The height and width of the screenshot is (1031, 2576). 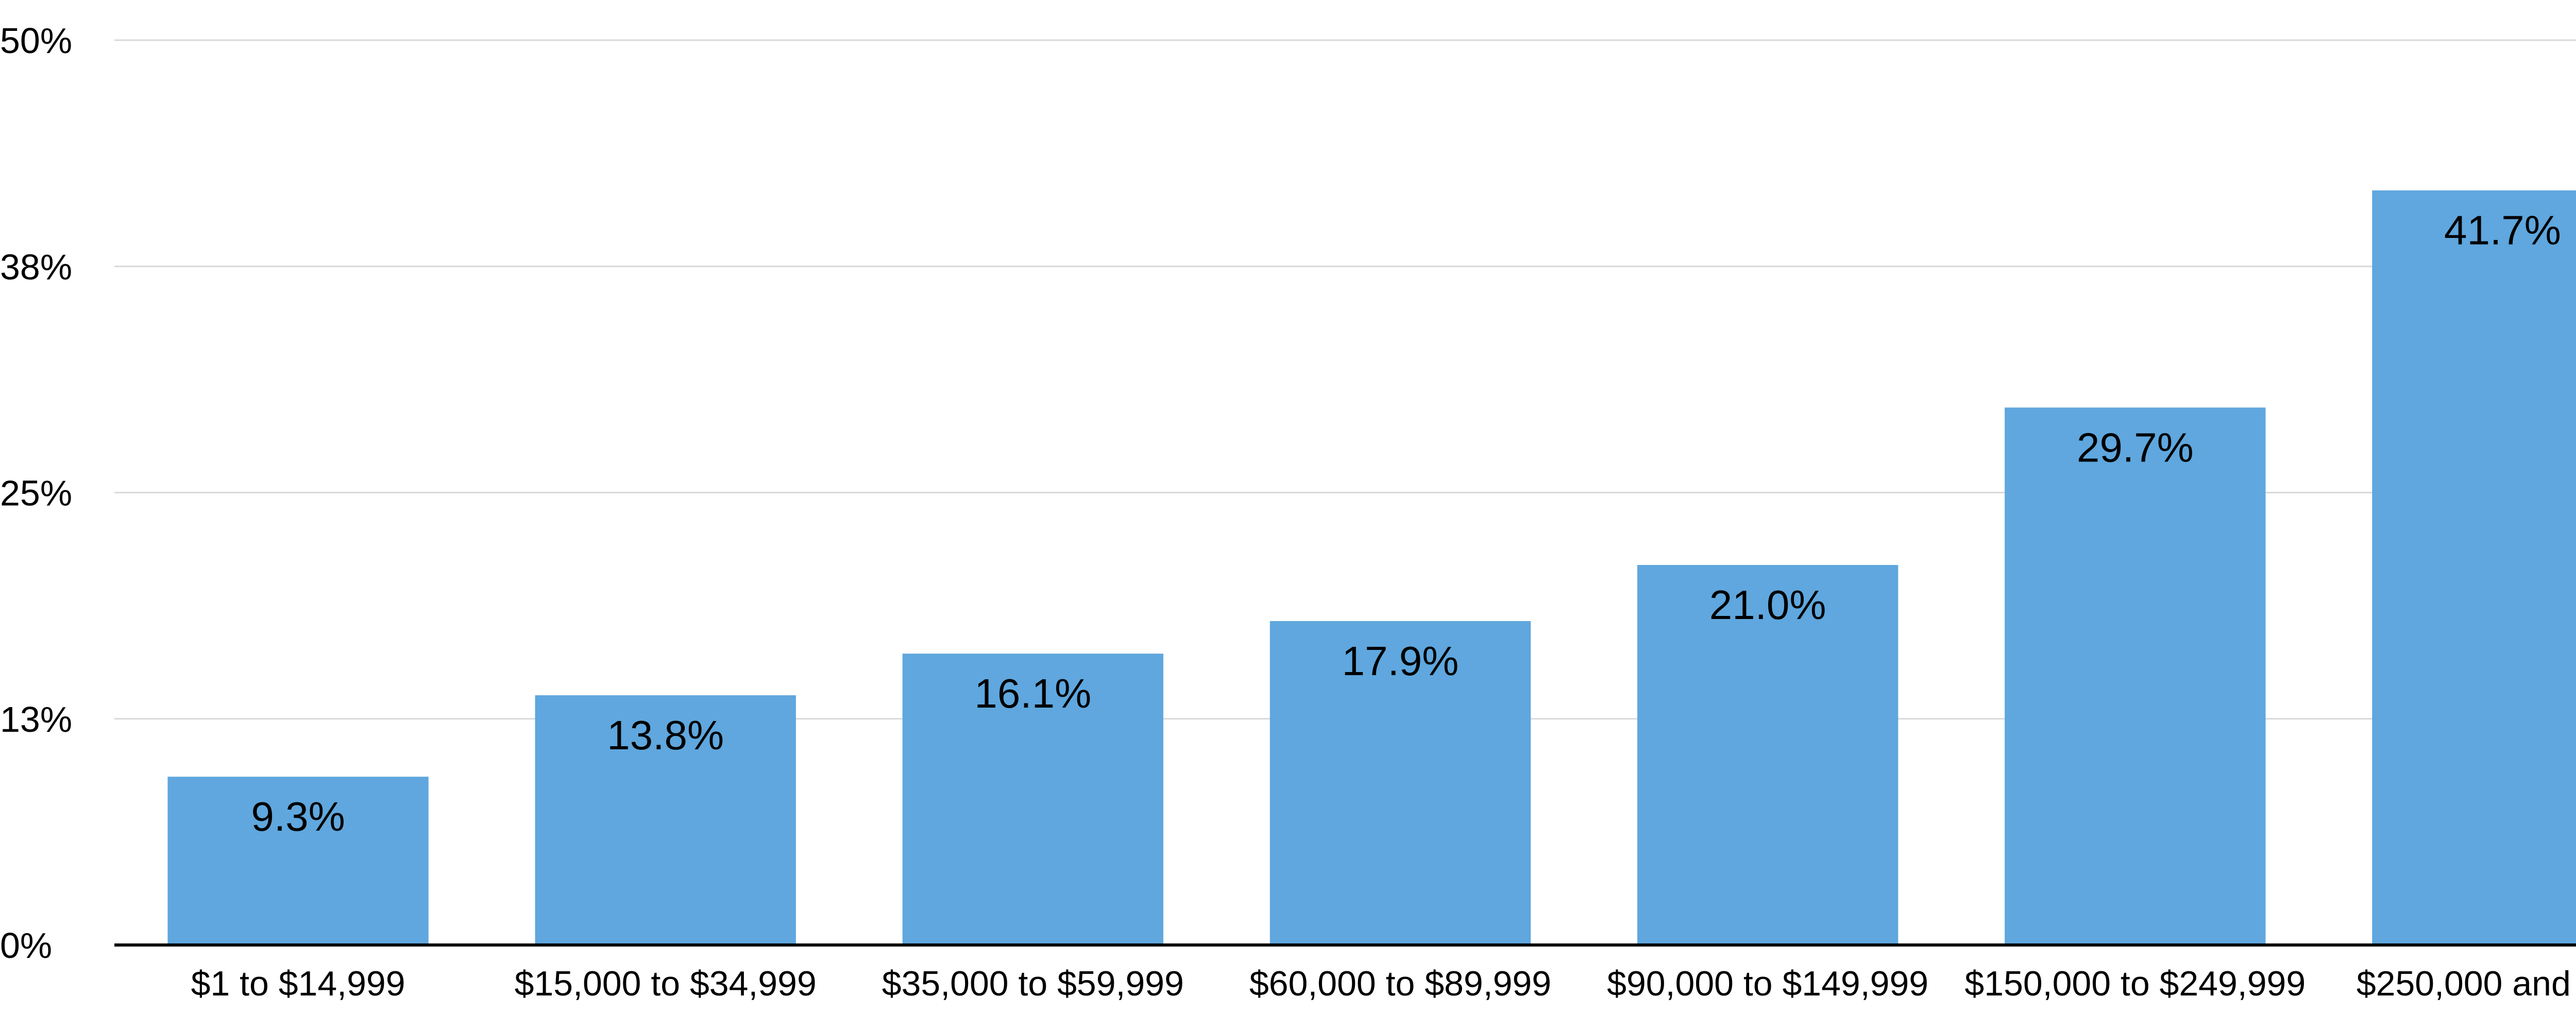 What do you see at coordinates (1400, 983) in the screenshot?
I see `x-tick-label: $60,000 to $89,999` at bounding box center [1400, 983].